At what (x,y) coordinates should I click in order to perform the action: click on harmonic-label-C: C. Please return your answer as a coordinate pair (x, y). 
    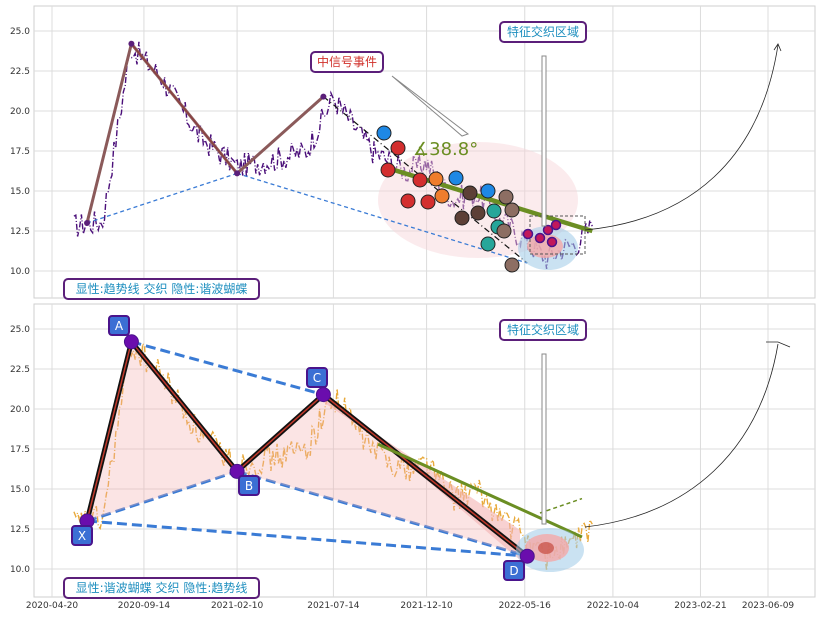
    Looking at the image, I should click on (317, 378).